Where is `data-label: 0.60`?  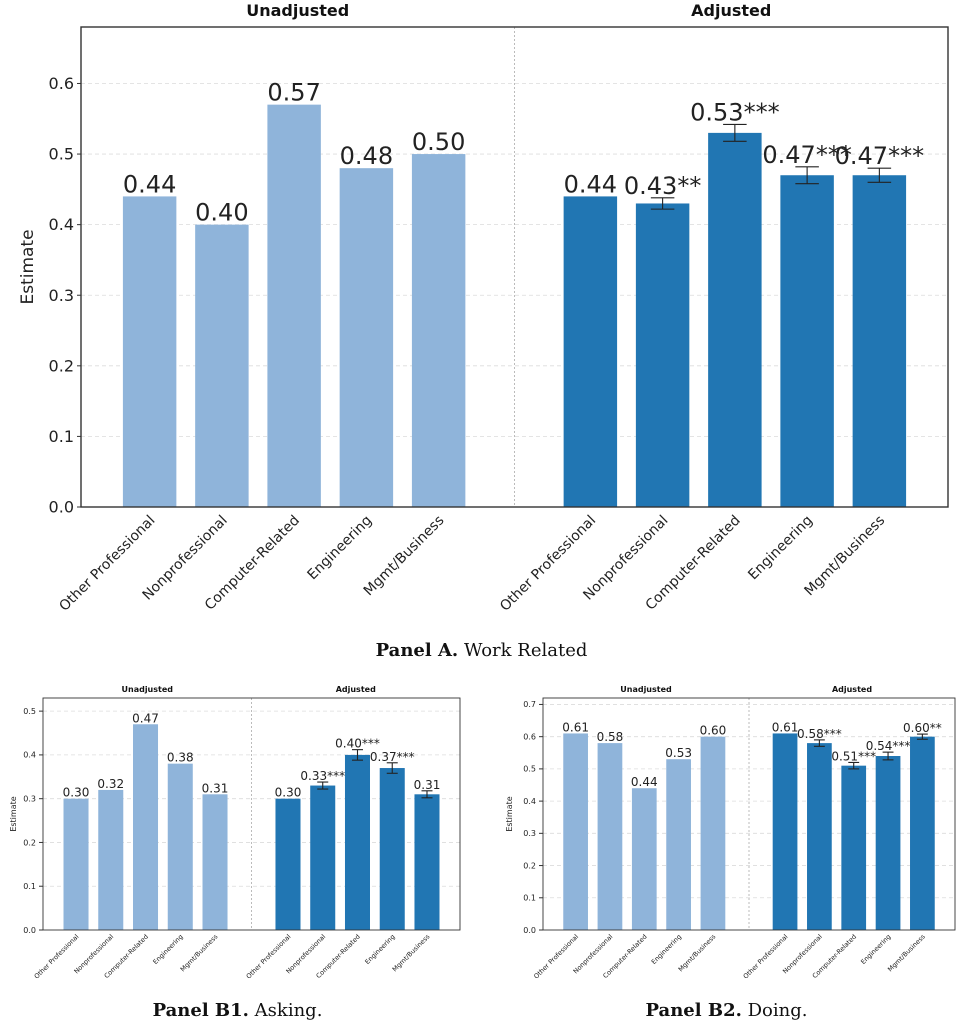 data-label: 0.60 is located at coordinates (713, 731).